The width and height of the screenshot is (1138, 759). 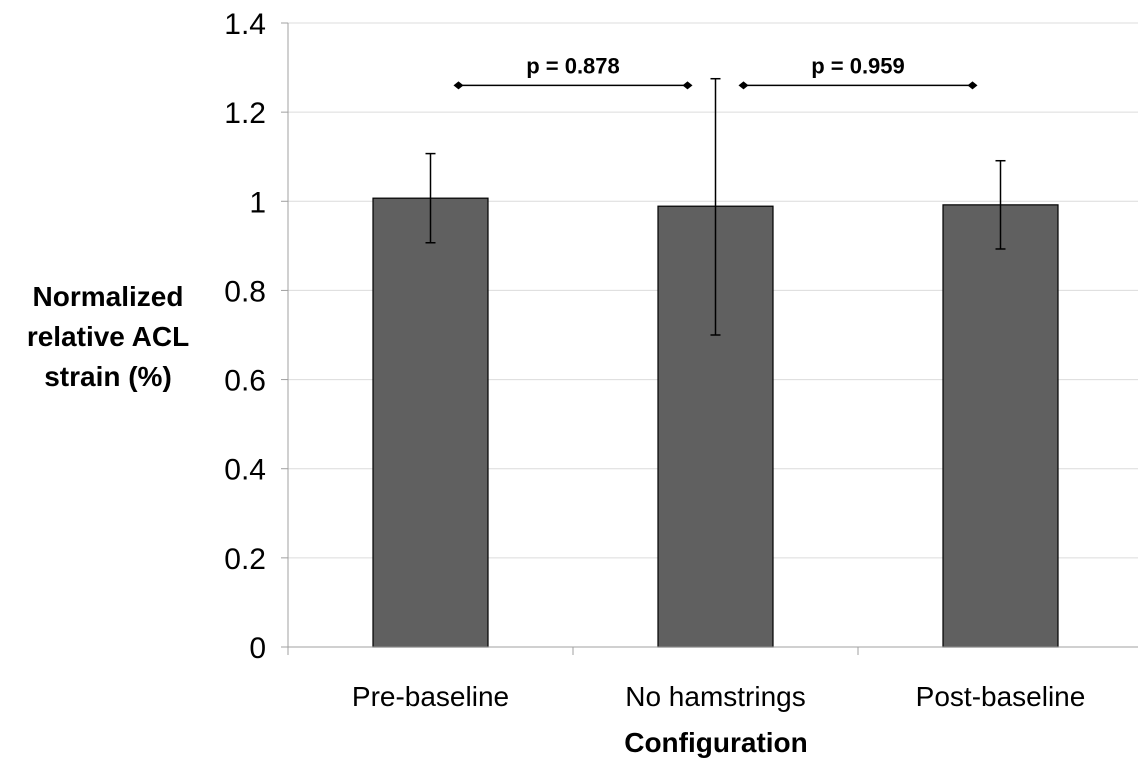 I want to click on significance-annotations: p = 0.878 p = 0.959, so click(x=715, y=71).